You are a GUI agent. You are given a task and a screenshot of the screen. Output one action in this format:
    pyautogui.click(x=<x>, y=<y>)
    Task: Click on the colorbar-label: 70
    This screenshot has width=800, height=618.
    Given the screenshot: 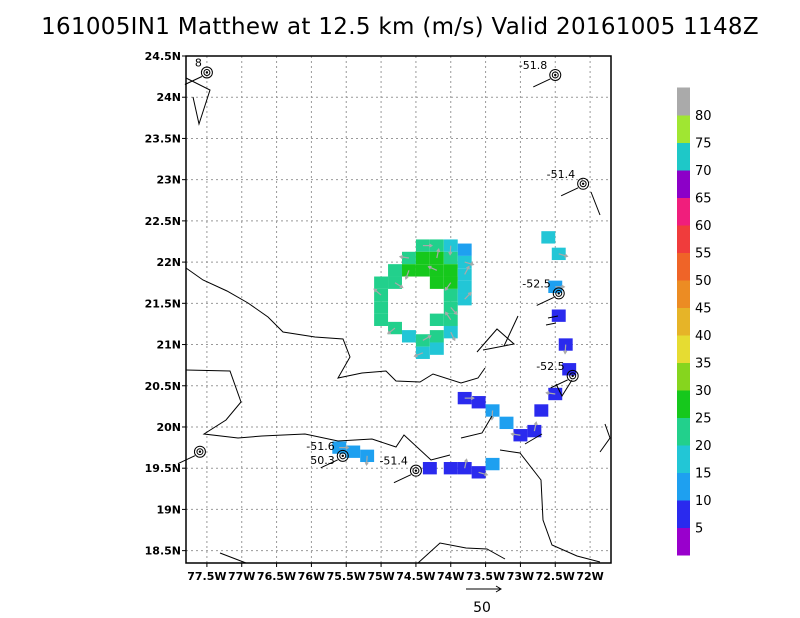 What is the action you would take?
    pyautogui.click(x=703, y=171)
    